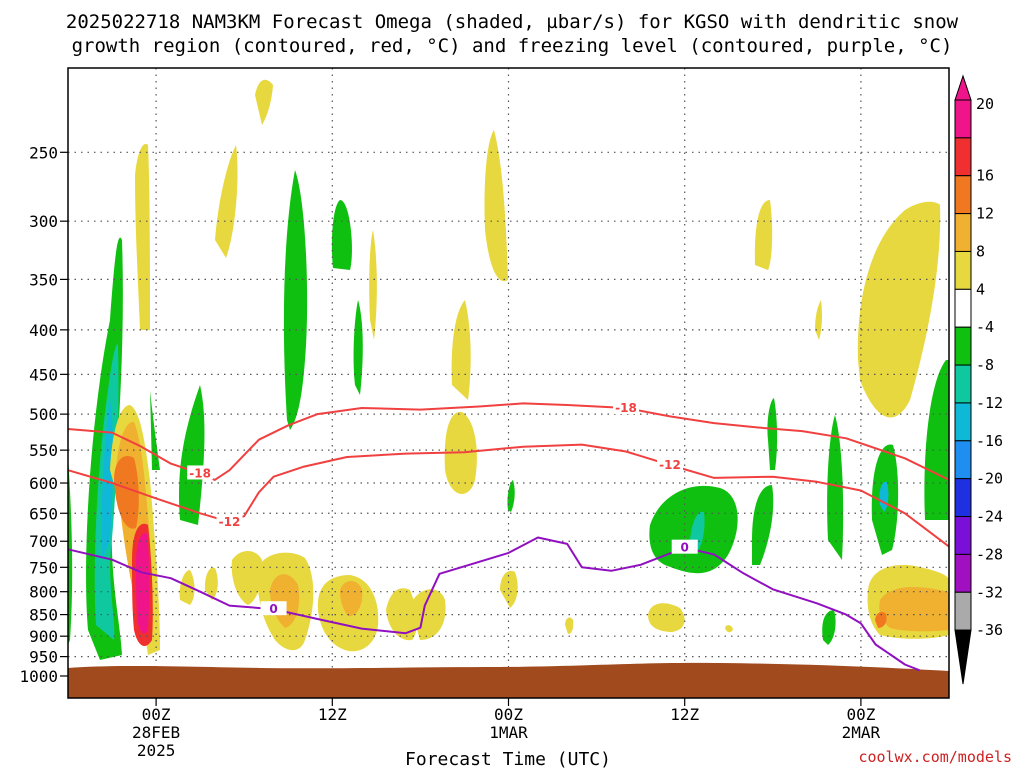  I want to click on colorbar-top-arrow, so click(963, 87).